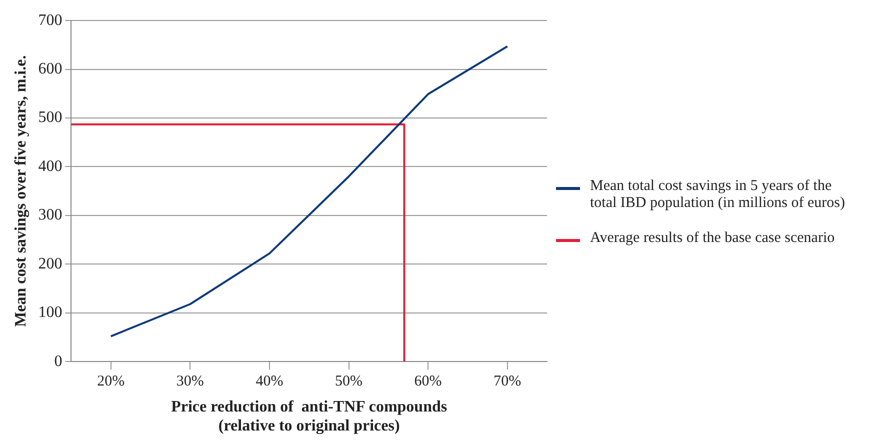  Describe the element at coordinates (50, 215) in the screenshot. I see `y-tick-label: 300` at that location.